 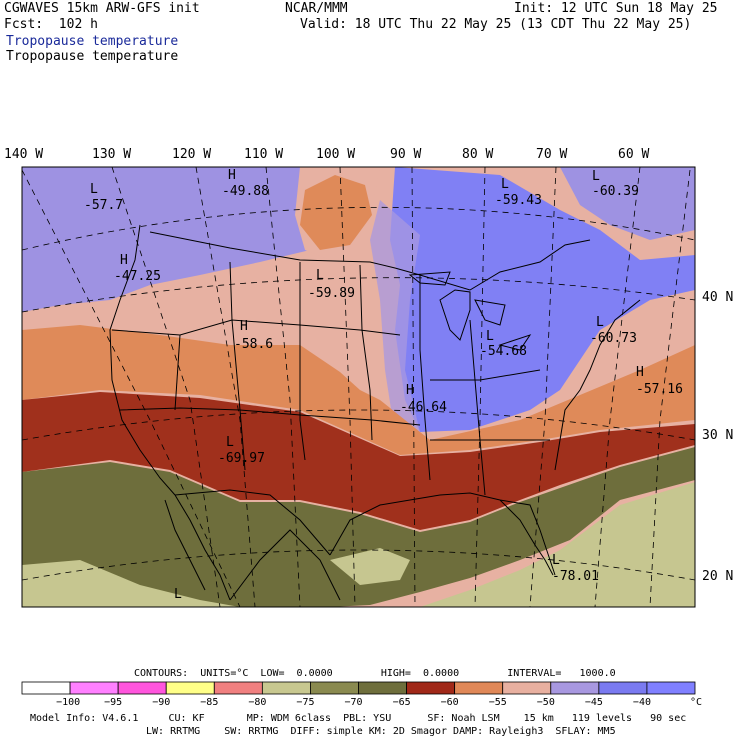 What do you see at coordinates (615, 191) in the screenshot?
I see `pressure-center-value: -60.39` at bounding box center [615, 191].